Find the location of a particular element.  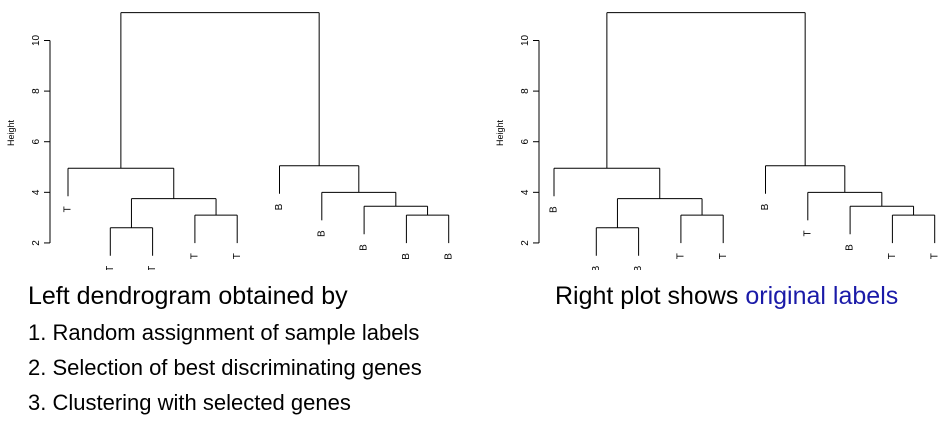

right-caption: Right plot shows original labels is located at coordinates (726, 296).